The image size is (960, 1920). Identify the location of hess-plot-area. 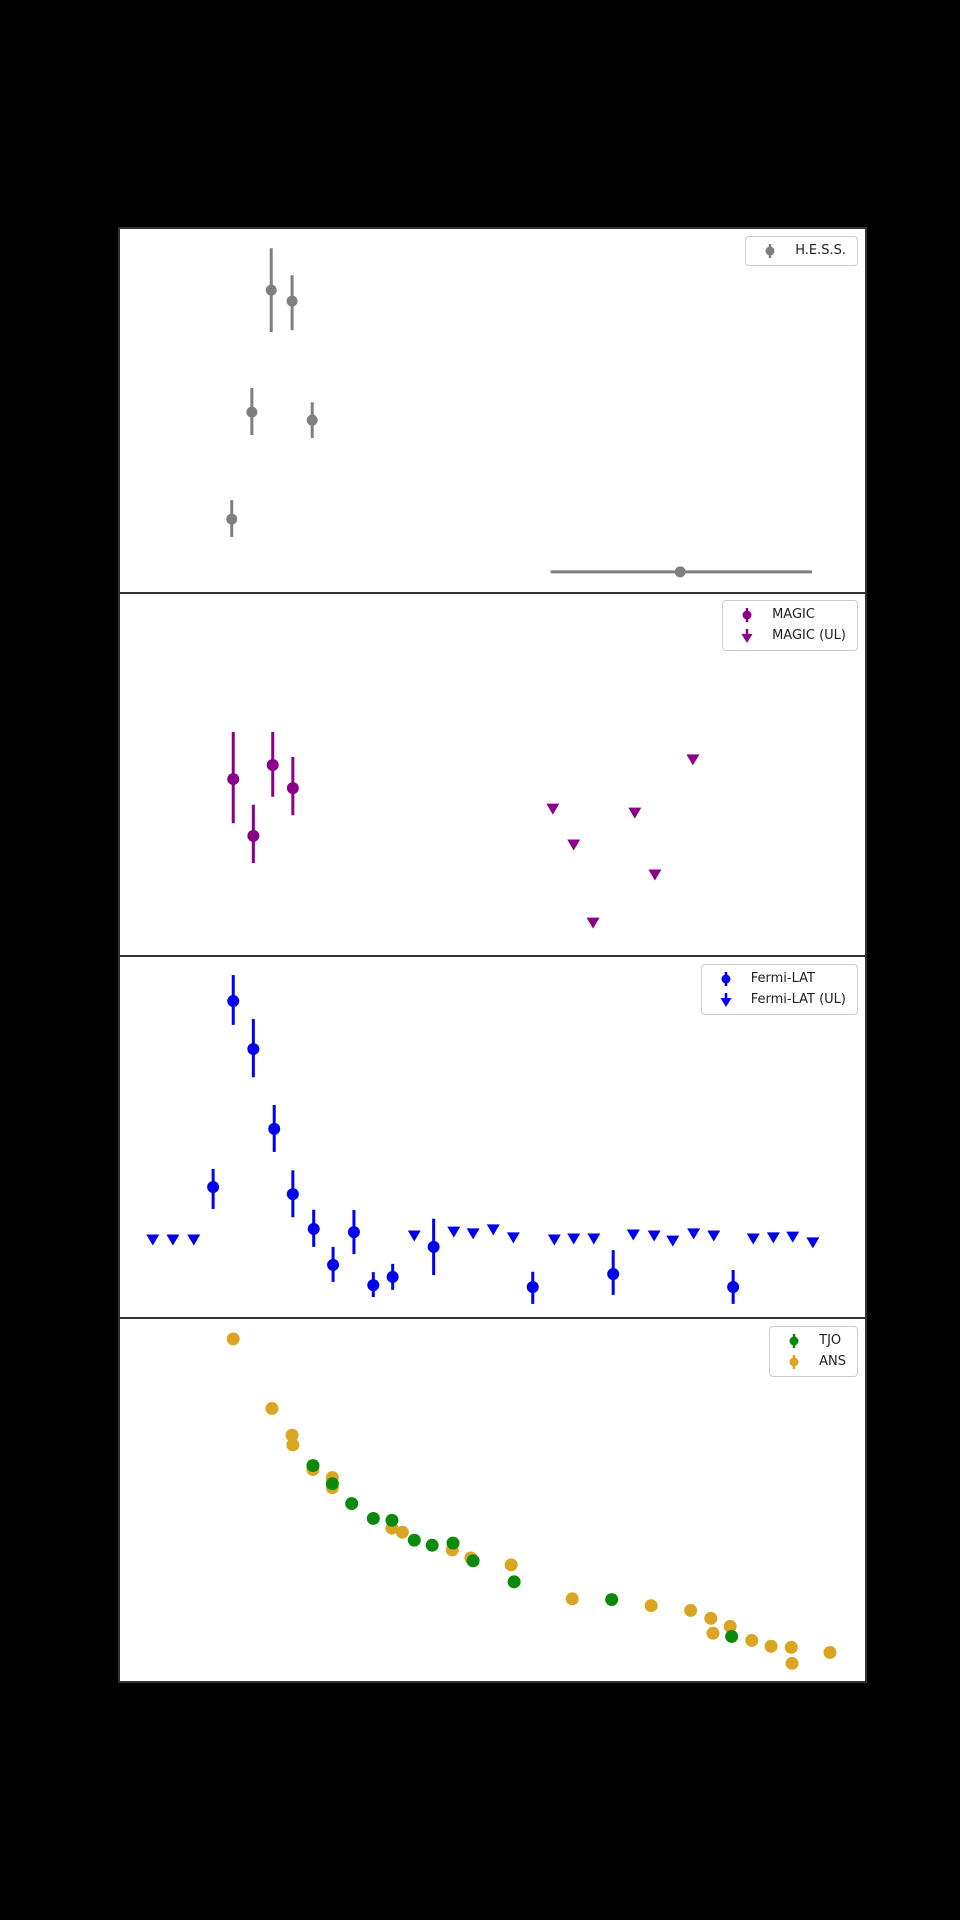
(519, 413).